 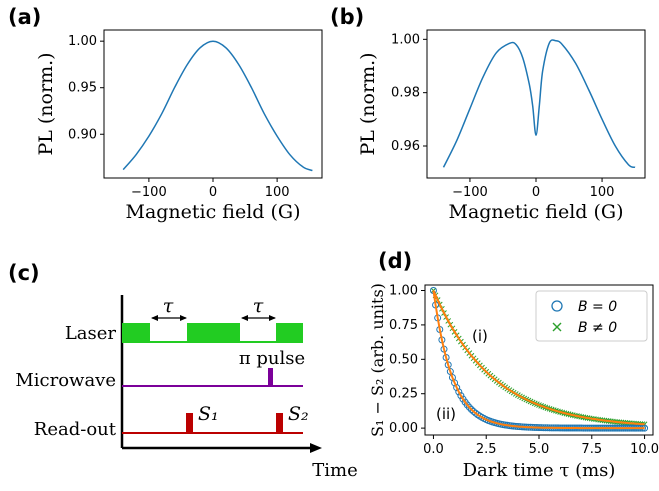 What do you see at coordinates (557, 306) in the screenshot?
I see `legend-marker-circle` at bounding box center [557, 306].